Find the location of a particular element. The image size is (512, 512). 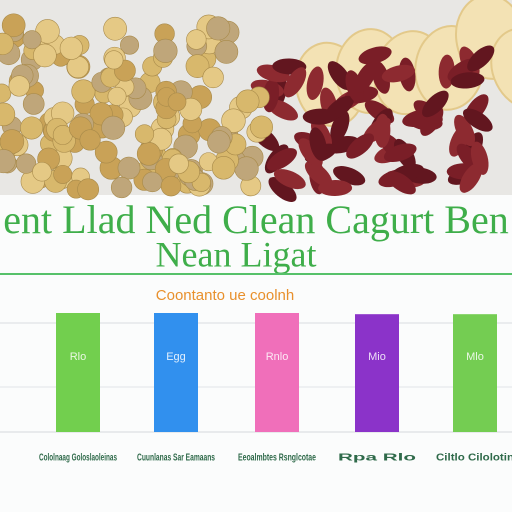

x-tick-label: Cololnaag Goloslaoleinas is located at coordinates (78, 458).